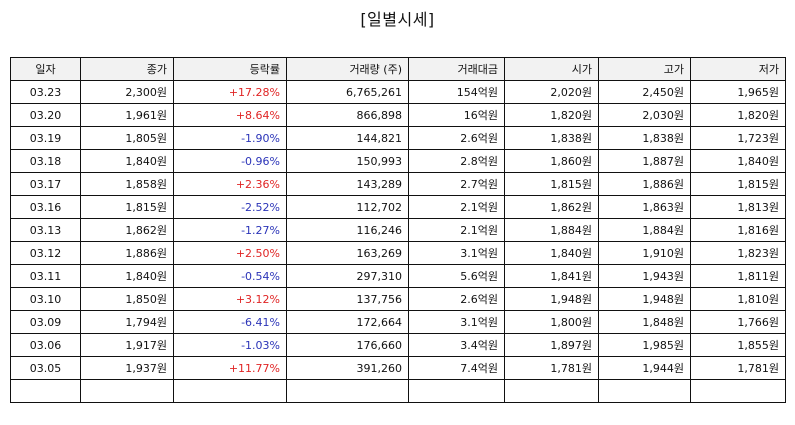 This screenshot has height=425, width=795. Describe the element at coordinates (551, 230) in the screenshot. I see `open-cell: 1,884원` at that location.